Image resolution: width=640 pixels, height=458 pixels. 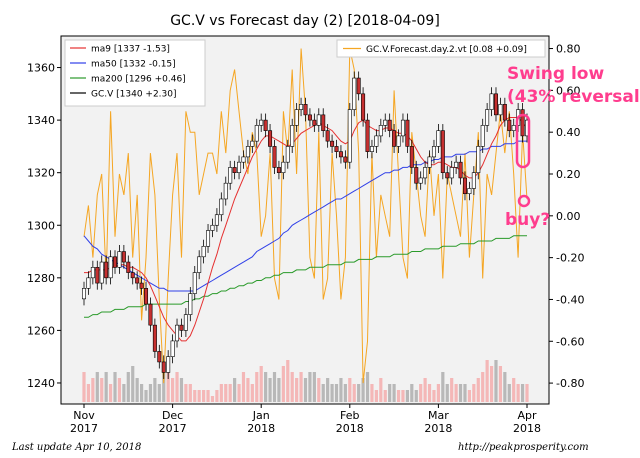 I want to click on buy-text: buy?, so click(x=527, y=220).